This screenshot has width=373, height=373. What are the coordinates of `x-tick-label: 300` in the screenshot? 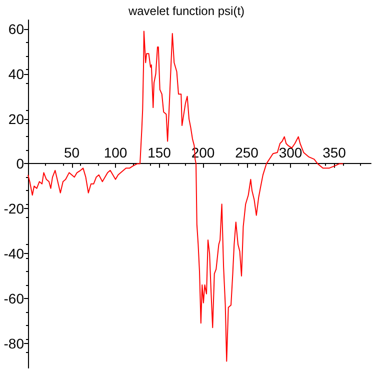 It's located at (290, 152).